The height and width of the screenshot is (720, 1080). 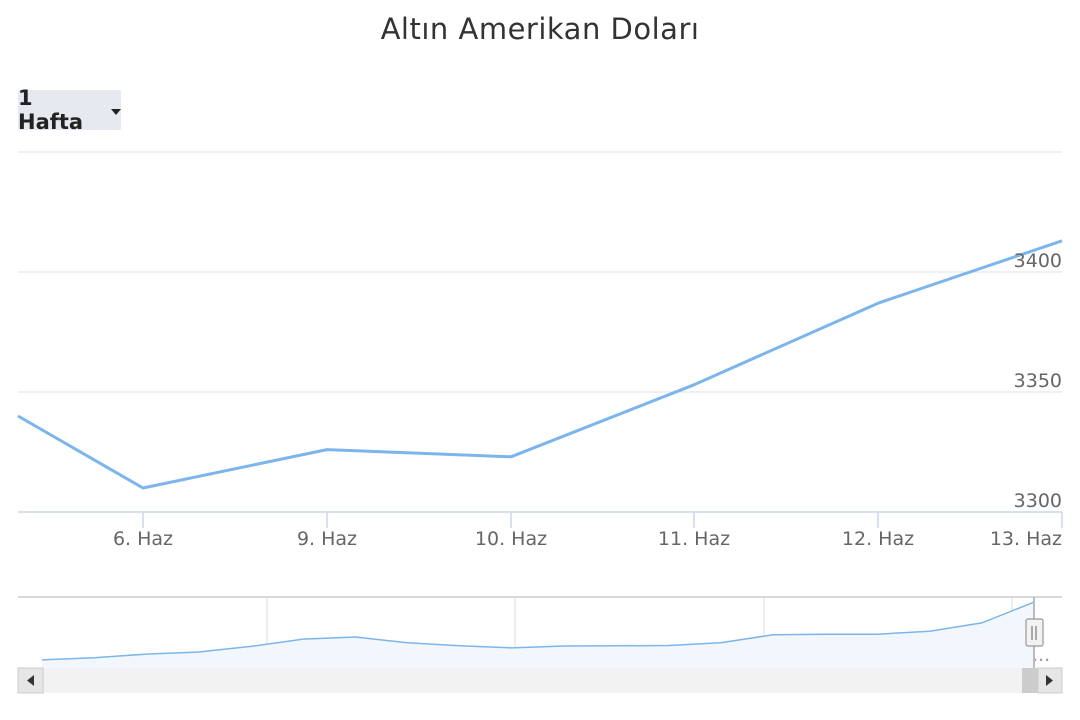 I want to click on chevron-down-icon, so click(x=116, y=111).